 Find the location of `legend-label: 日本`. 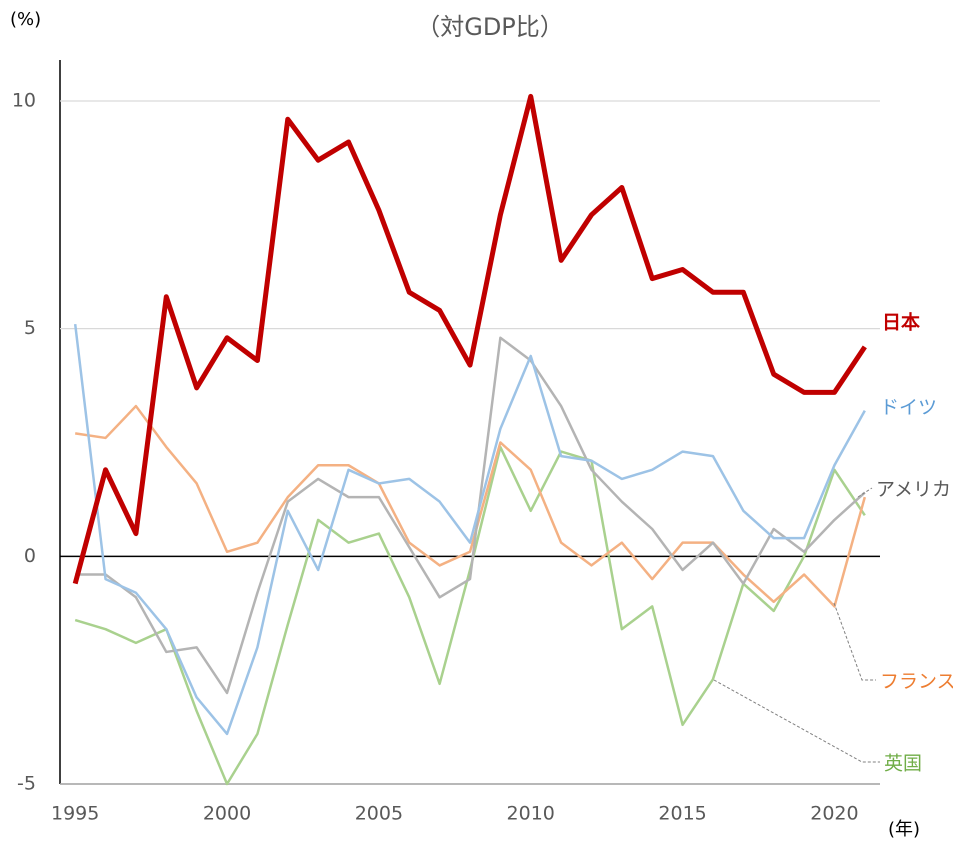

legend-label: 日本 is located at coordinates (901, 322).